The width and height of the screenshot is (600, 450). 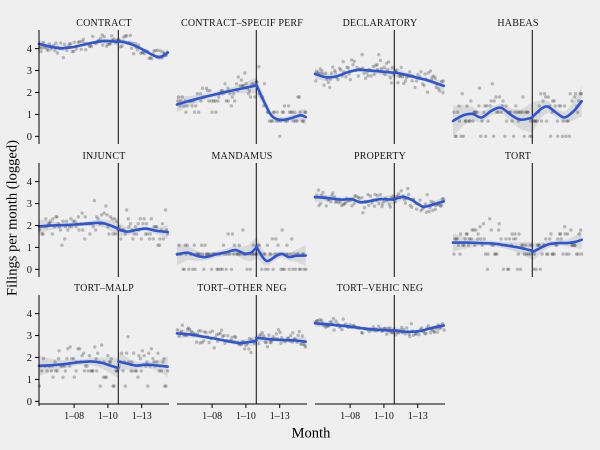 I want to click on facet-title: TORT–MALP, so click(x=104, y=288).